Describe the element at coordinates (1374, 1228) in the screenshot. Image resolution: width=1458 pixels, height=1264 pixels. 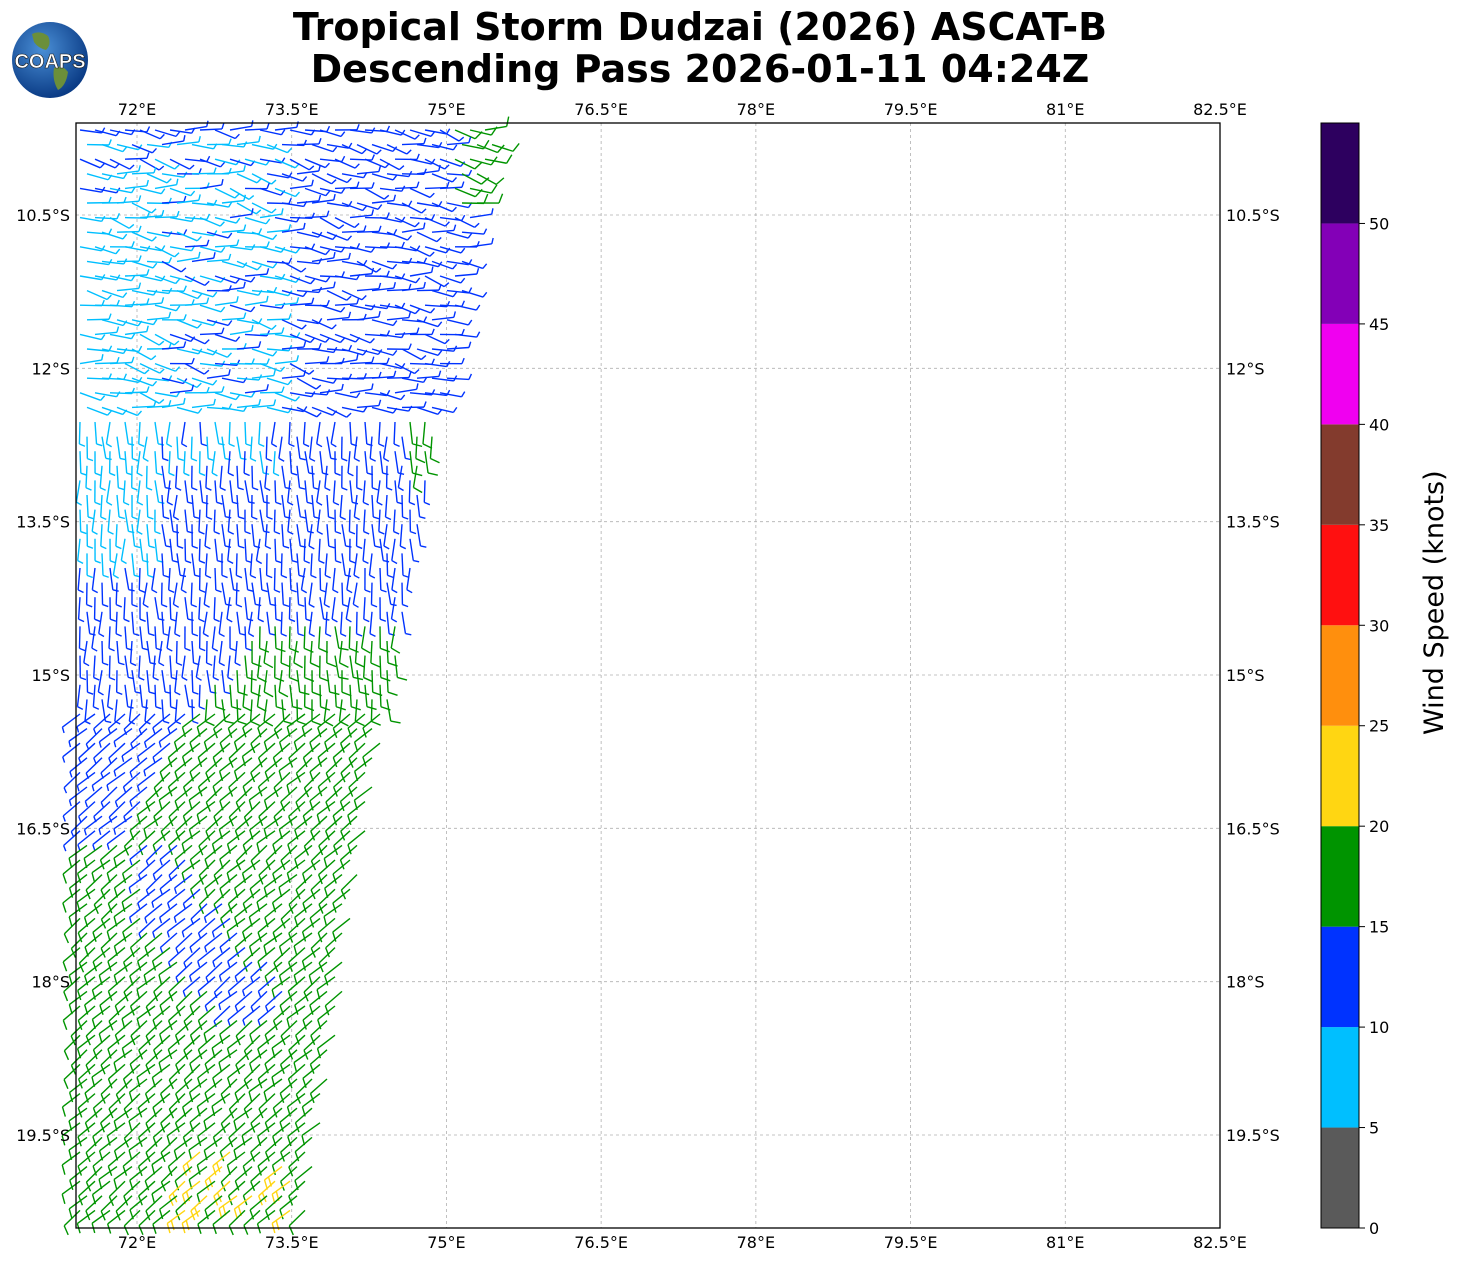
I see `colorbar-tick: 0` at that location.